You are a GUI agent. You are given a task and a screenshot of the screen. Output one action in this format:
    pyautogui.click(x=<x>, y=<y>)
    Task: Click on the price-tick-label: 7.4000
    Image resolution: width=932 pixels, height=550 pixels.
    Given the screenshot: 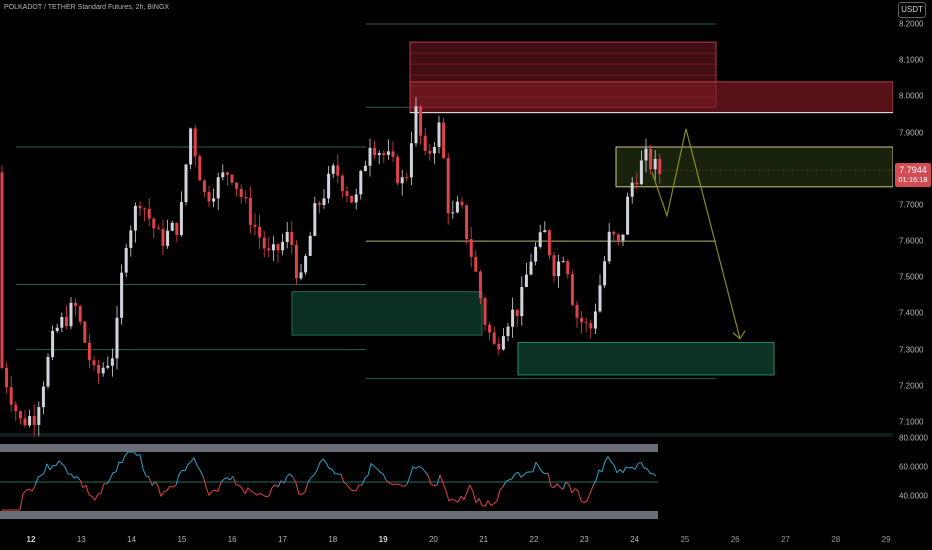 What is the action you would take?
    pyautogui.click(x=911, y=313)
    